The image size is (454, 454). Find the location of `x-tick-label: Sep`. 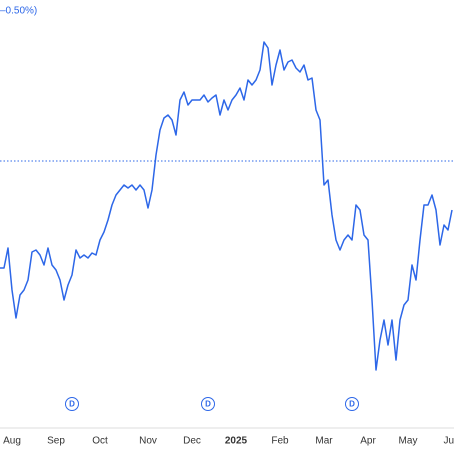

x-tick-label: Sep is located at coordinates (56, 441).